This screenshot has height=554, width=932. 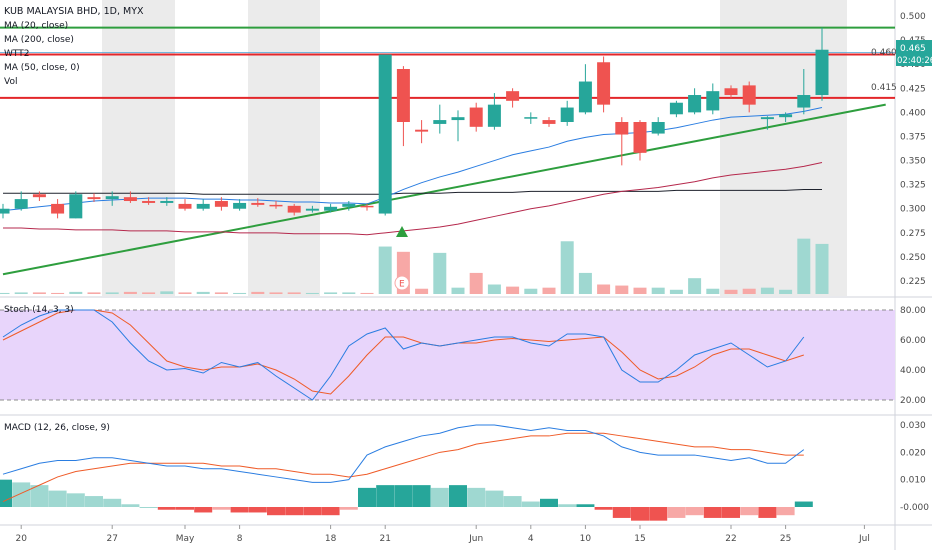 What do you see at coordinates (16, 54) in the screenshot?
I see `indicator-wtt2-label: WTT2` at bounding box center [16, 54].